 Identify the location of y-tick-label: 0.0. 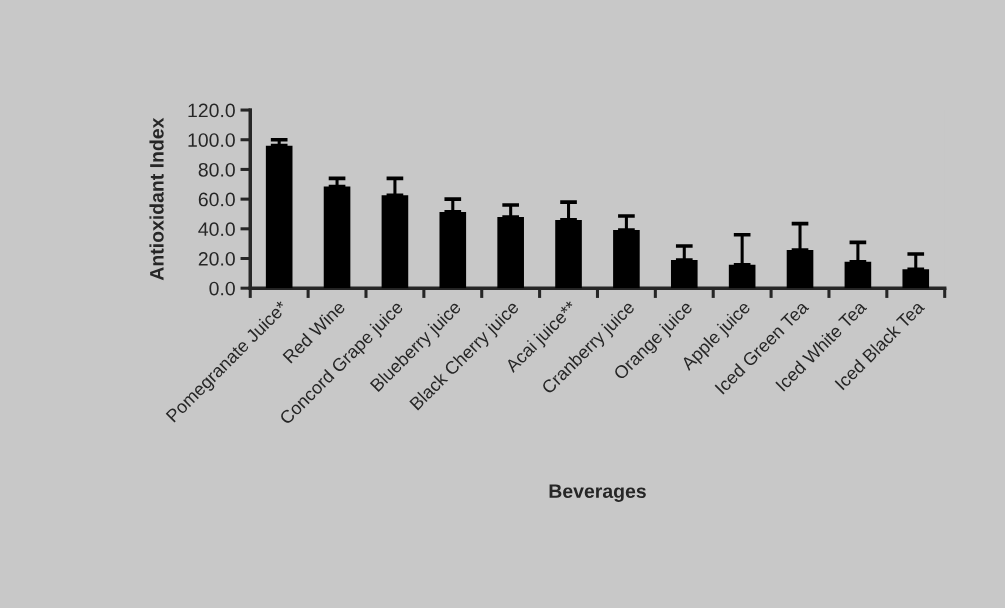
(222, 288).